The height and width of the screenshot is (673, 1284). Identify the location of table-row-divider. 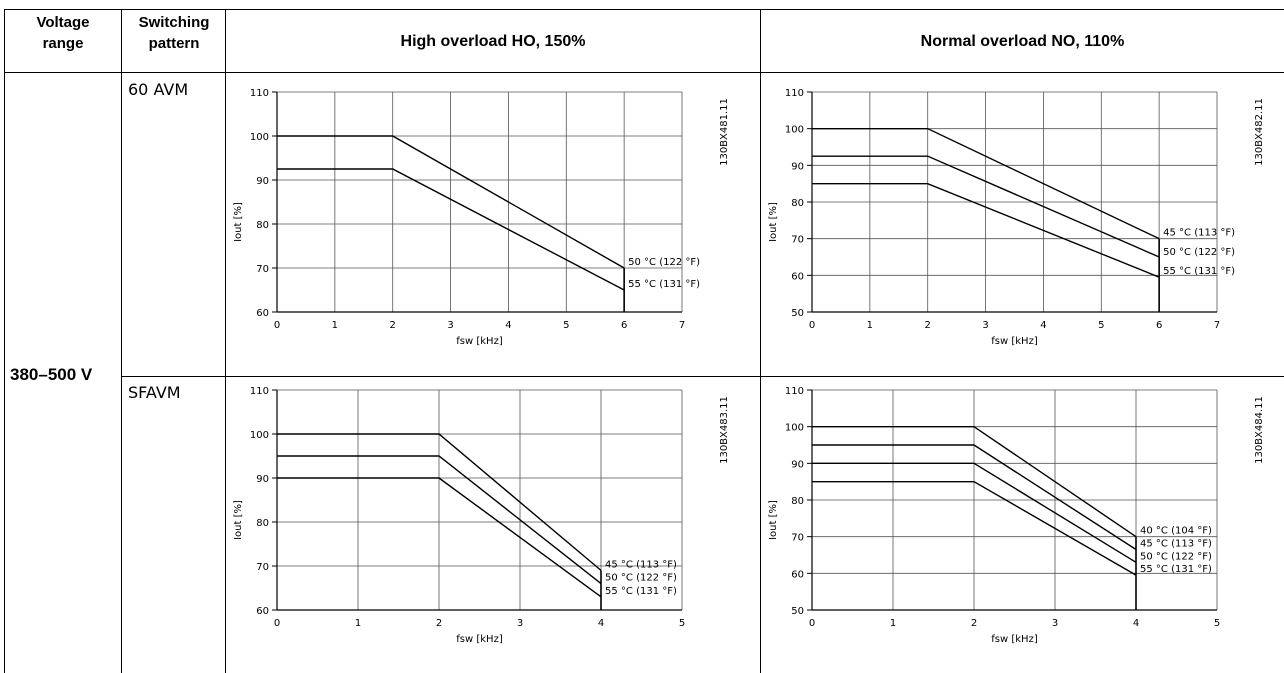
(702, 376).